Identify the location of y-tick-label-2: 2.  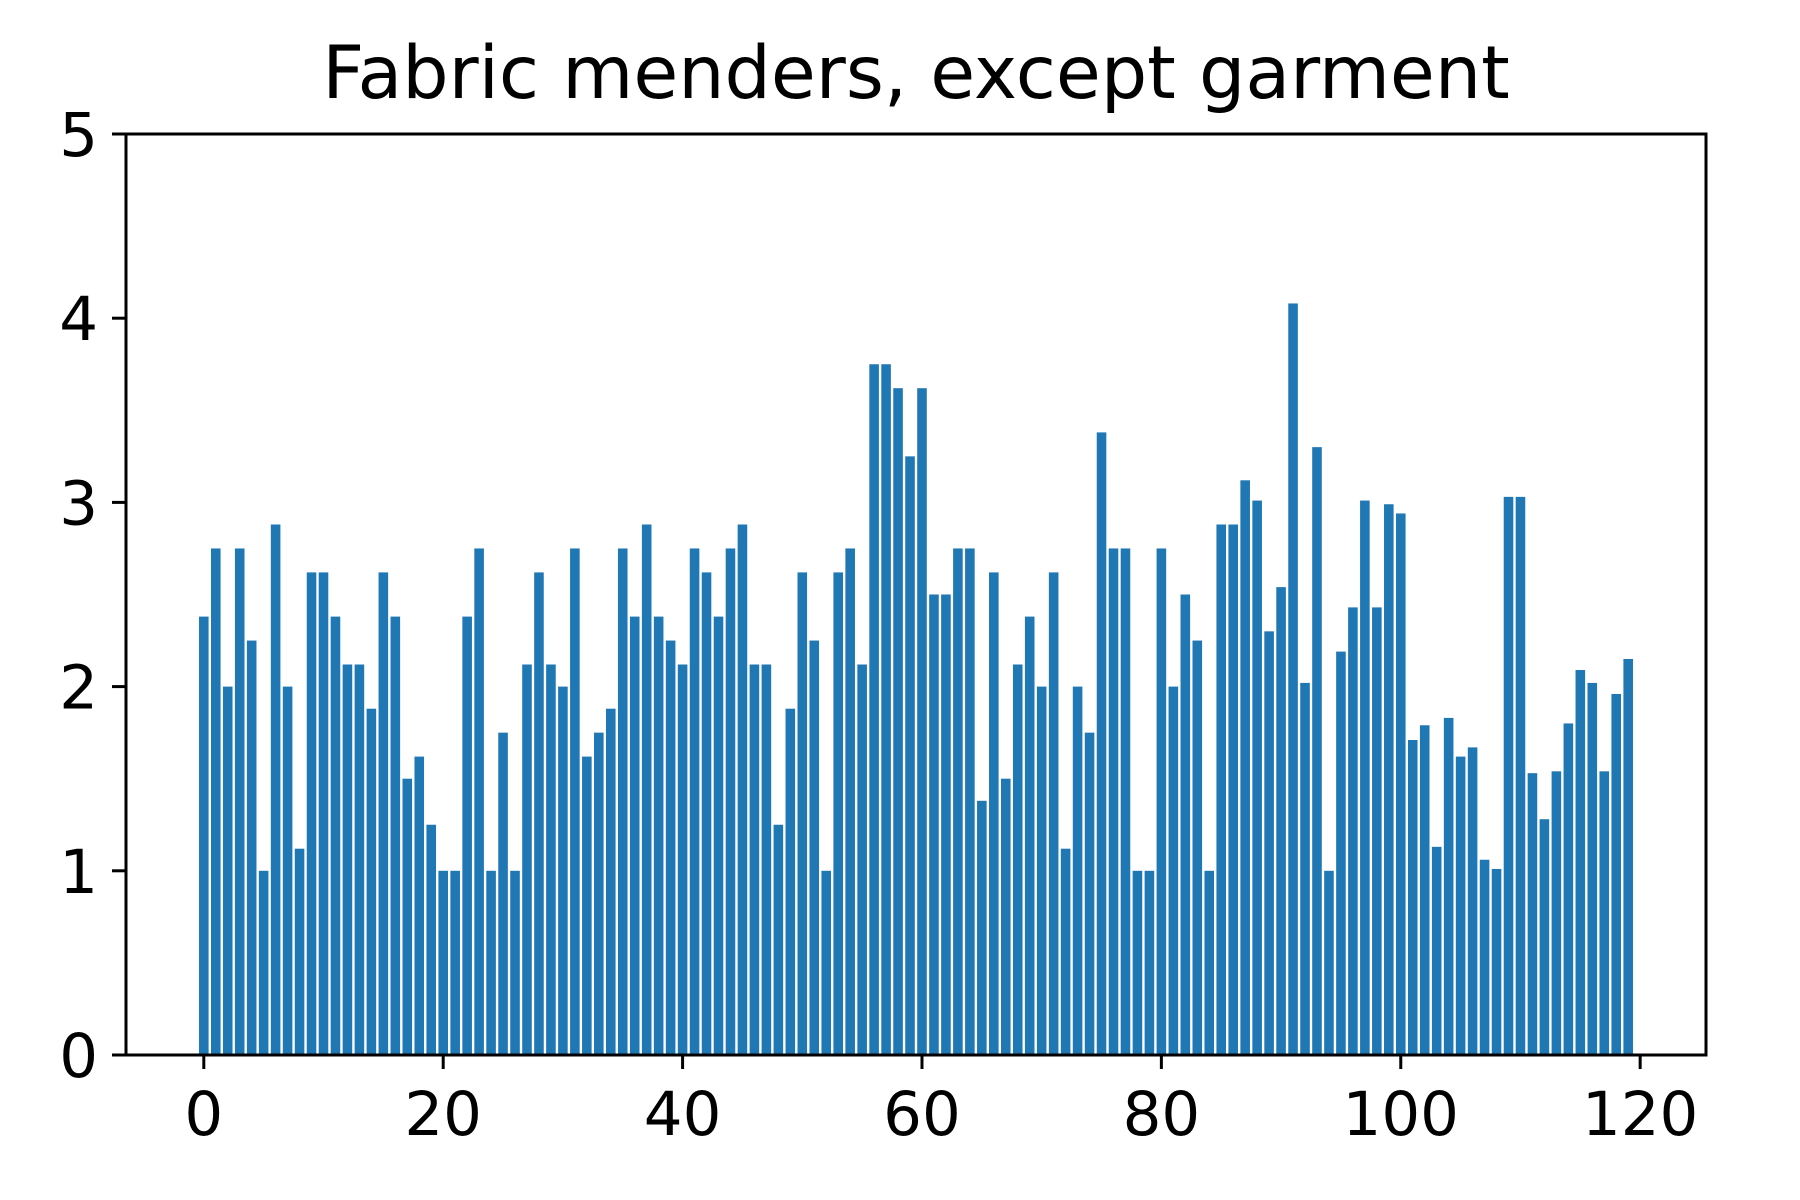
(78, 688).